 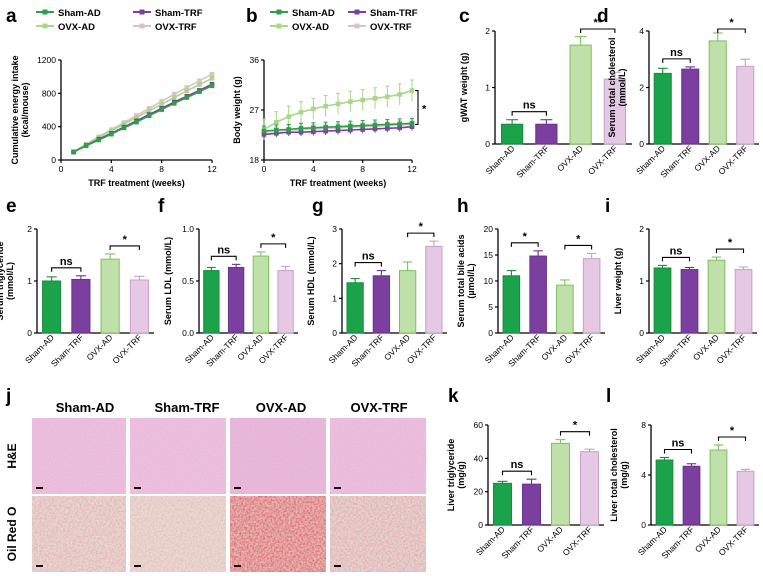 What do you see at coordinates (255, 110) in the screenshot?
I see `y-tick-label: 27` at bounding box center [255, 110].